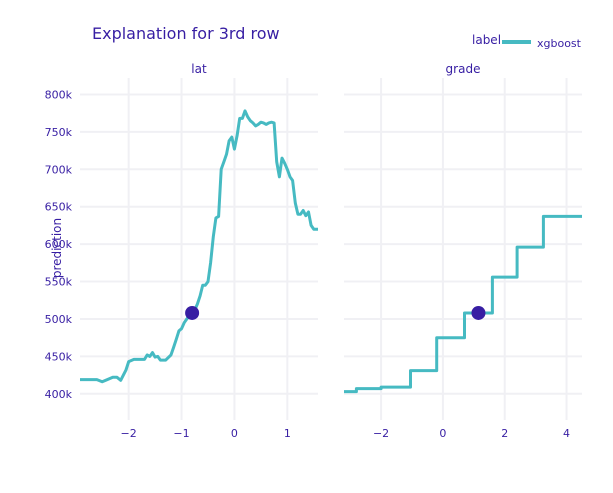  What do you see at coordinates (181, 433) in the screenshot?
I see `x-tick-label: −1` at bounding box center [181, 433].